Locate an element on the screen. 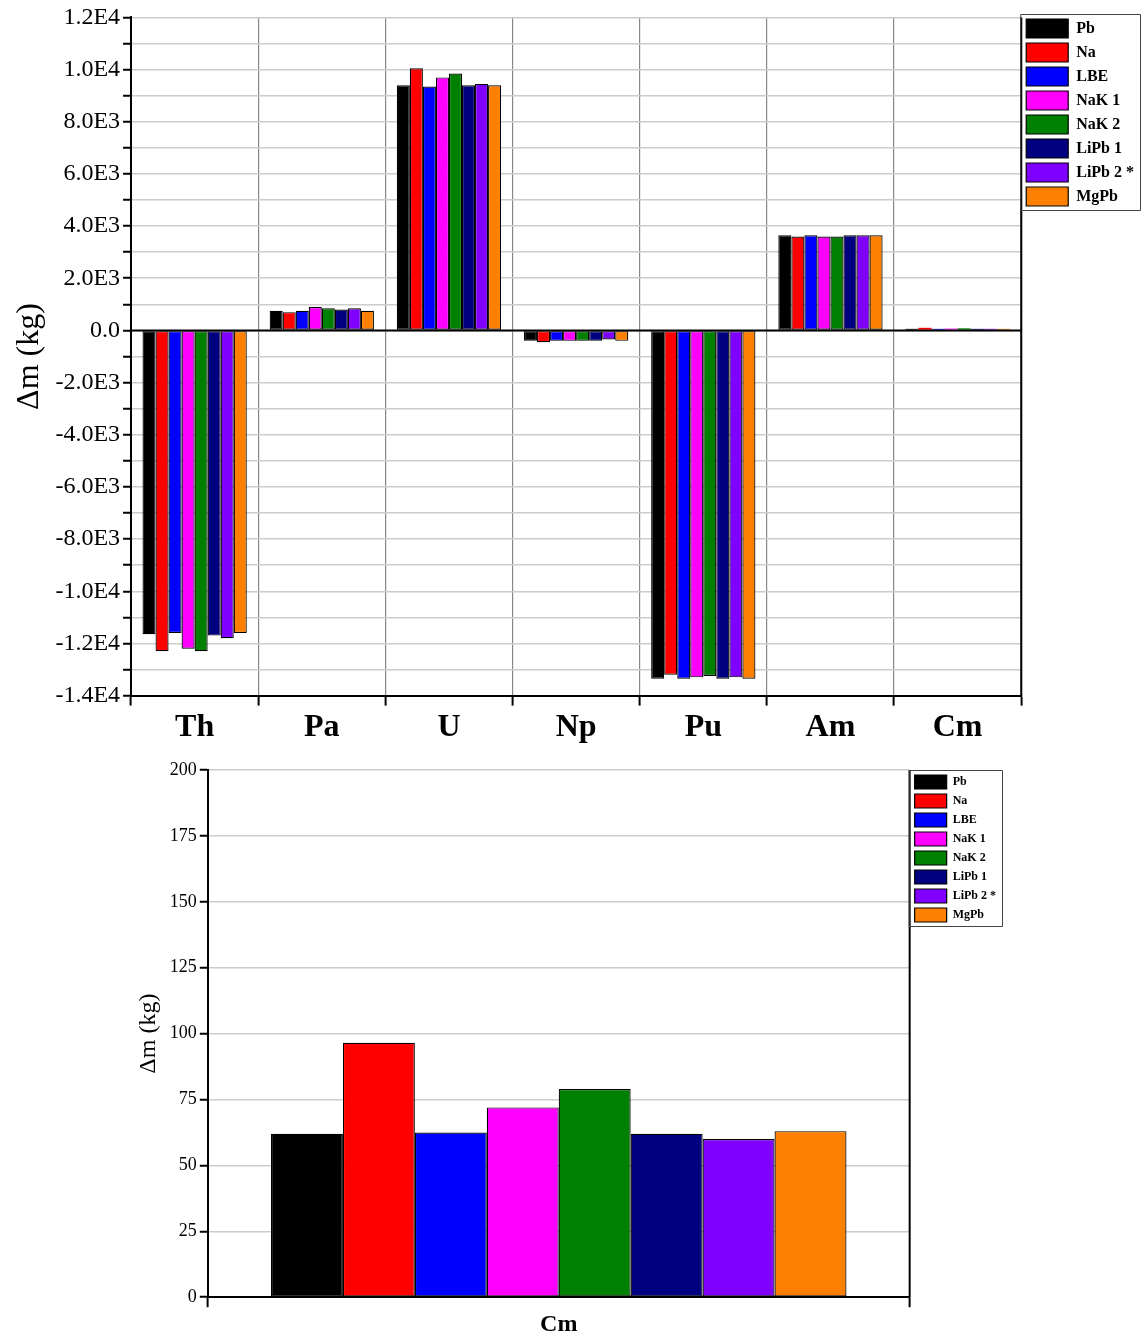 The height and width of the screenshot is (1342, 1146). y-tick-label: -8.0E3 is located at coordinates (88, 537).